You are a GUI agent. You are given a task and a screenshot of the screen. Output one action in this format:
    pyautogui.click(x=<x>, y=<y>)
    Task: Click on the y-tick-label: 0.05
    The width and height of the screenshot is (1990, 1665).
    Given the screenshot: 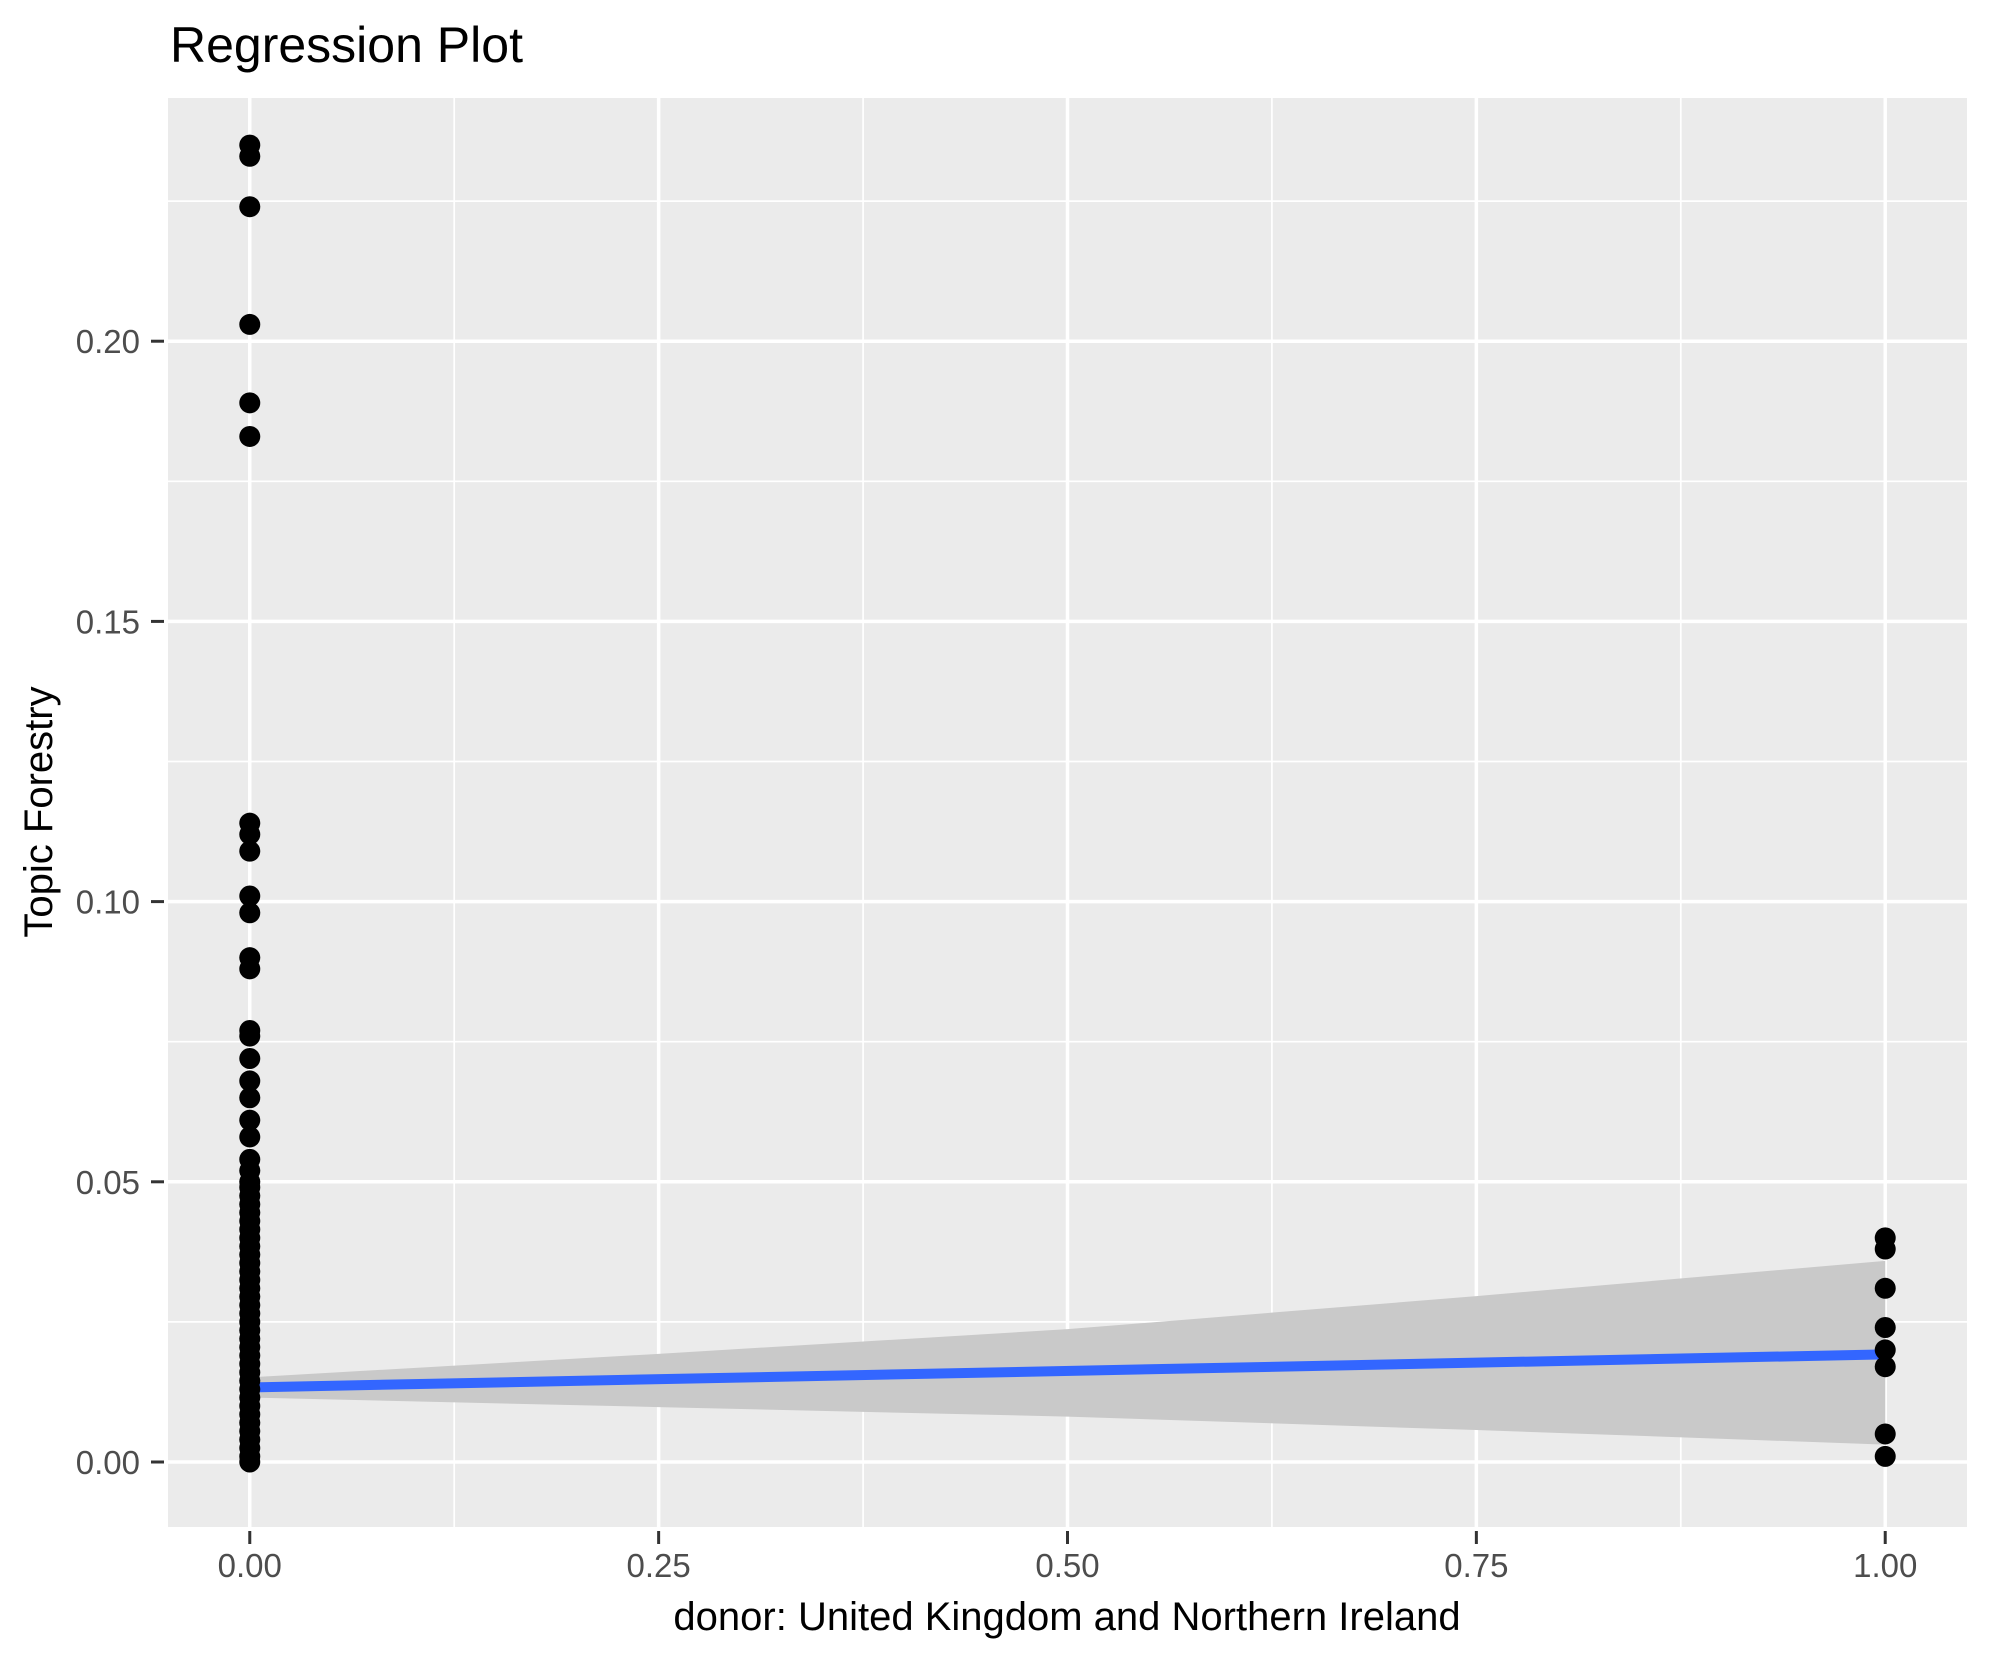 What is the action you would take?
    pyautogui.click(x=108, y=1182)
    